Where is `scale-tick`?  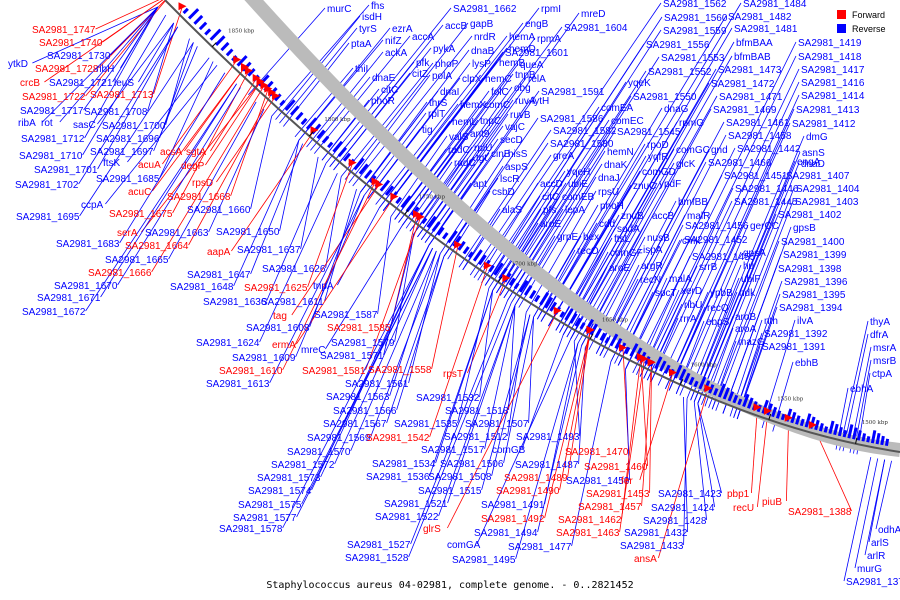
scale-tick is located at coordinates (499, 279).